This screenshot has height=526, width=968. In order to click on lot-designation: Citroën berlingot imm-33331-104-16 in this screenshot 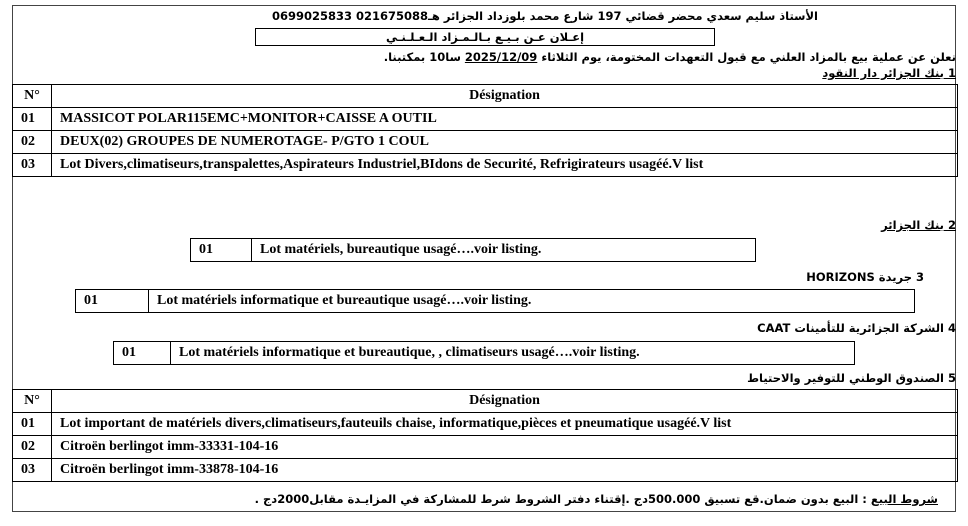, I will do `click(504, 447)`.